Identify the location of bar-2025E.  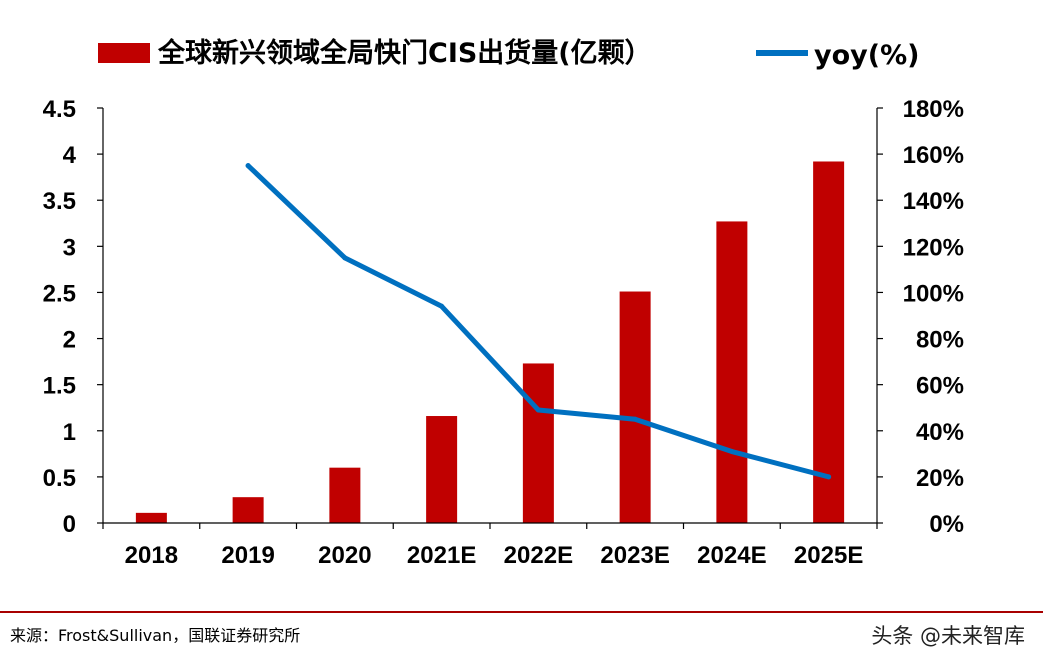
(829, 342).